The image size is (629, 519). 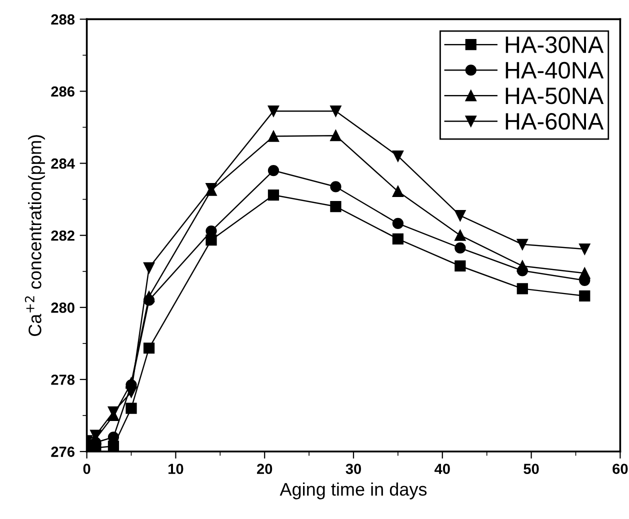 What do you see at coordinates (264, 469) in the screenshot?
I see `x-tick-label: 20` at bounding box center [264, 469].